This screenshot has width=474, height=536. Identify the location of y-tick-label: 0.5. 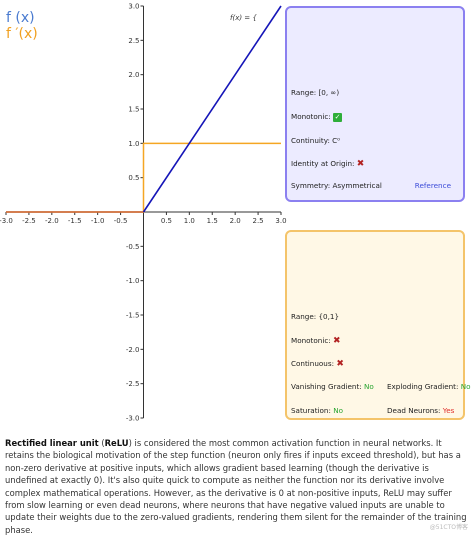
(133, 178).